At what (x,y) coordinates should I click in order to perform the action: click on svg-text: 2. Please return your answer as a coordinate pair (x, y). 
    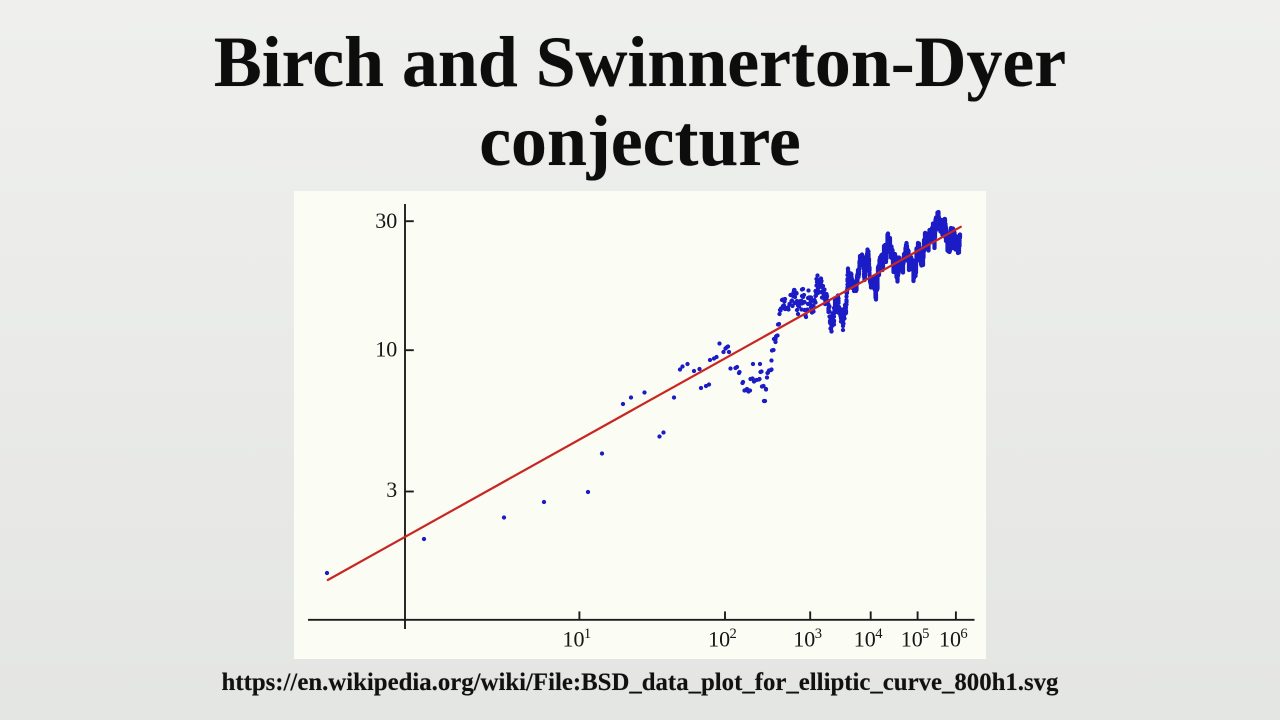
    Looking at the image, I should click on (733, 634).